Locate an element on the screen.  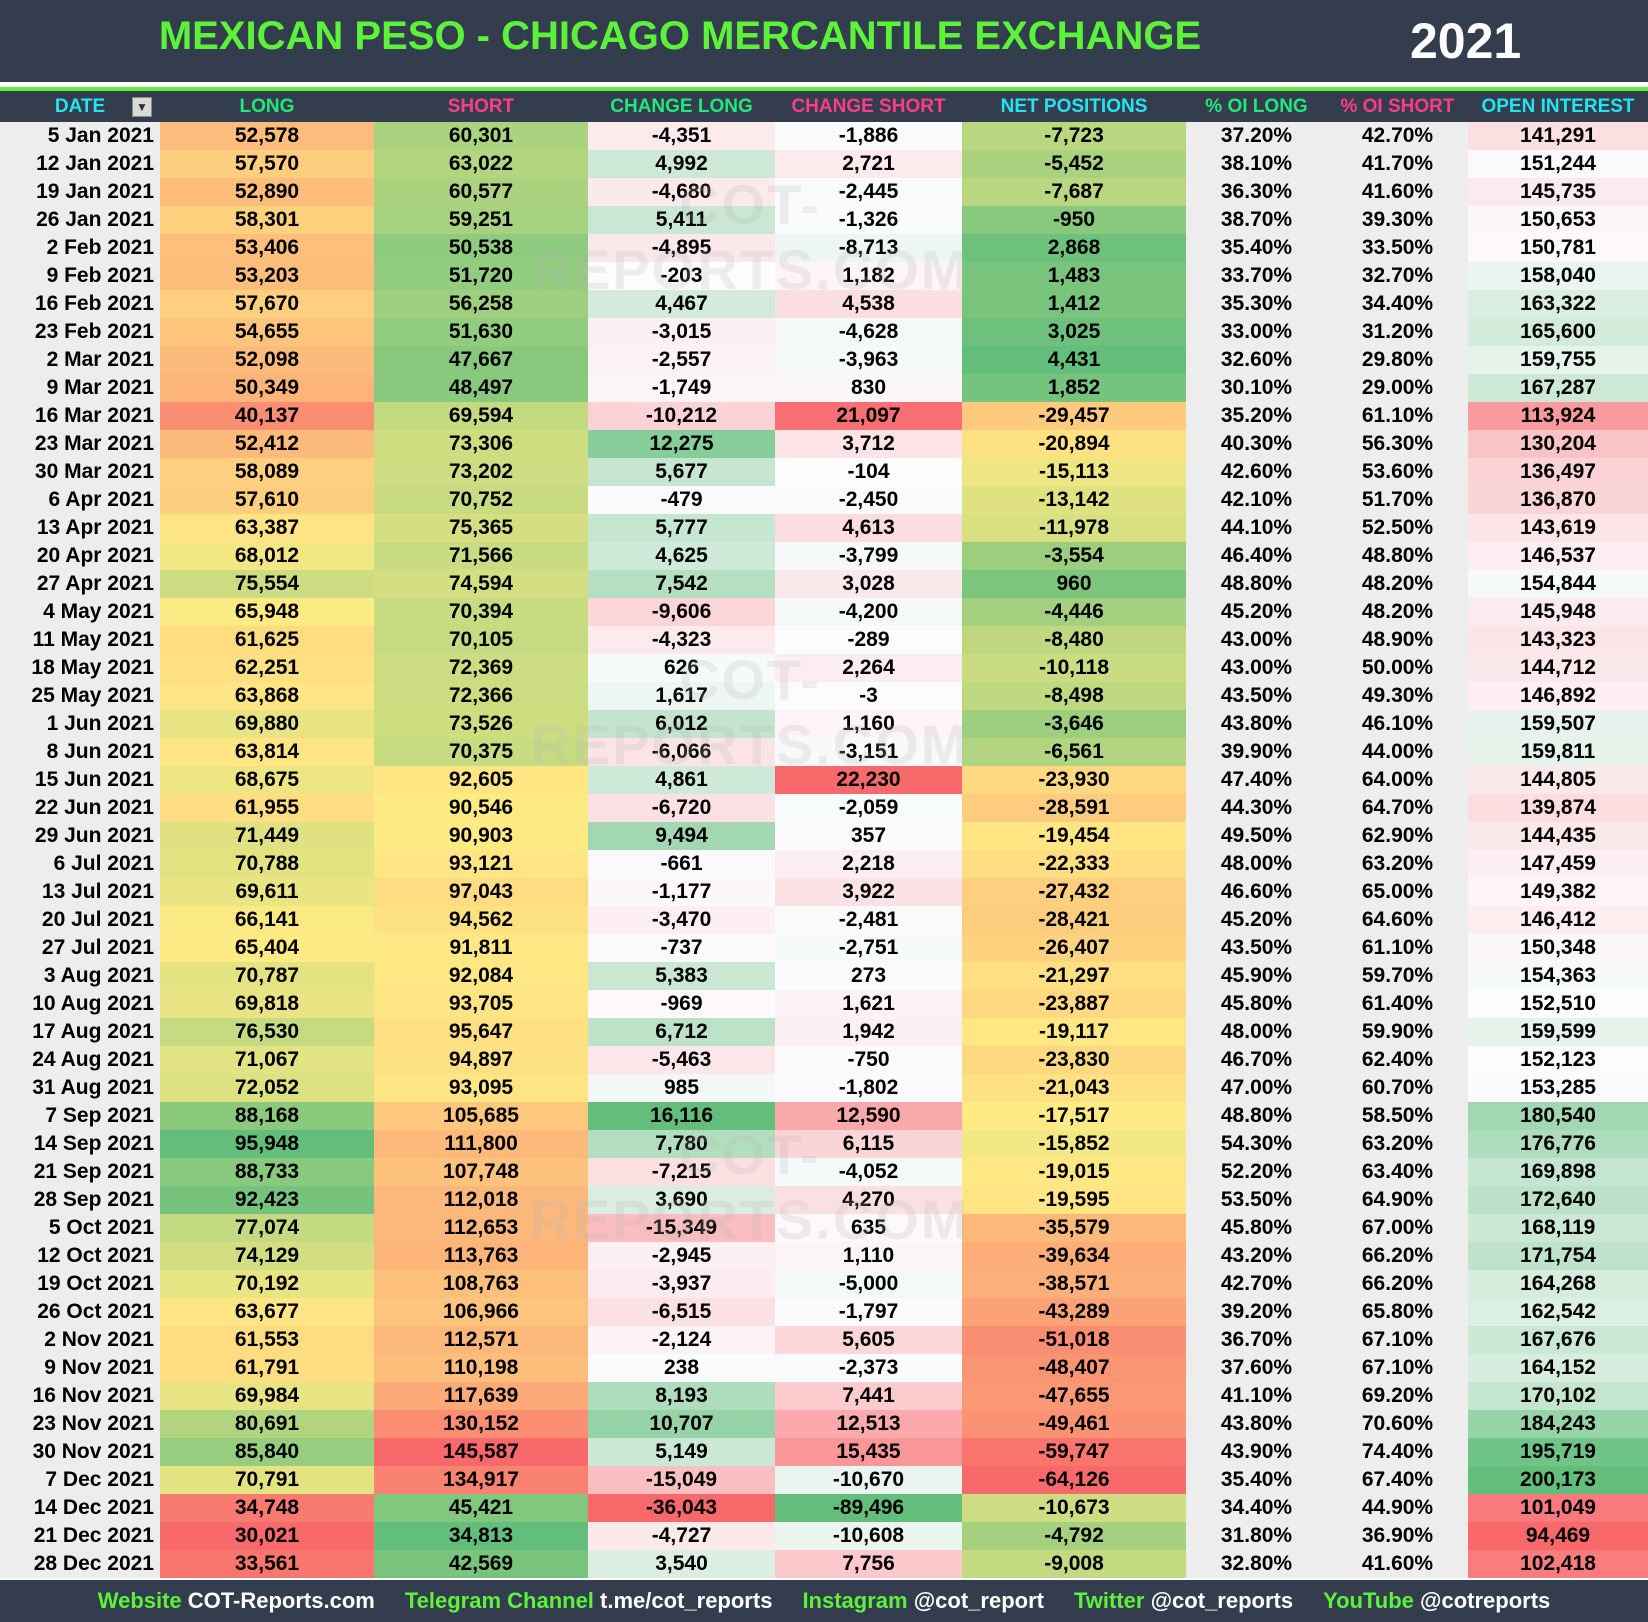
cell-oi-long: 48.00% is located at coordinates (1256, 864).